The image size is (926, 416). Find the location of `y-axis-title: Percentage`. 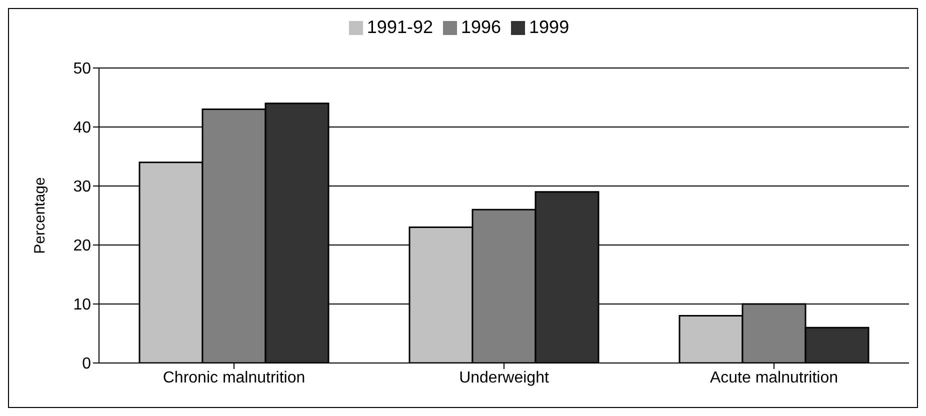

y-axis-title: Percentage is located at coordinates (39, 215).